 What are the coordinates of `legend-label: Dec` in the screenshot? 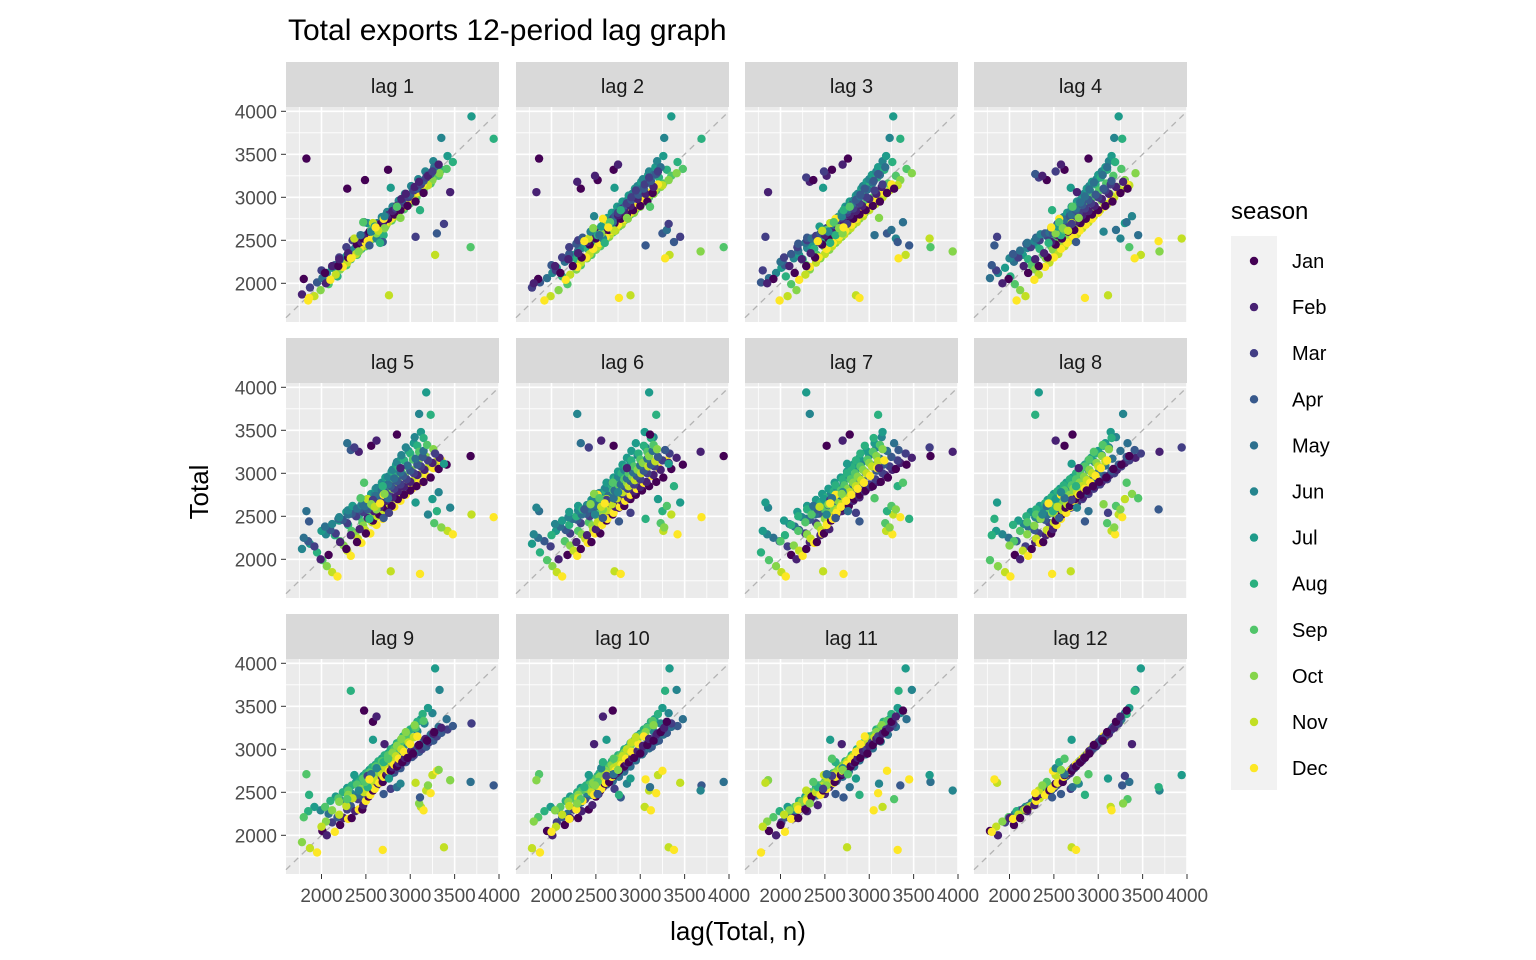 It's located at (1310, 769).